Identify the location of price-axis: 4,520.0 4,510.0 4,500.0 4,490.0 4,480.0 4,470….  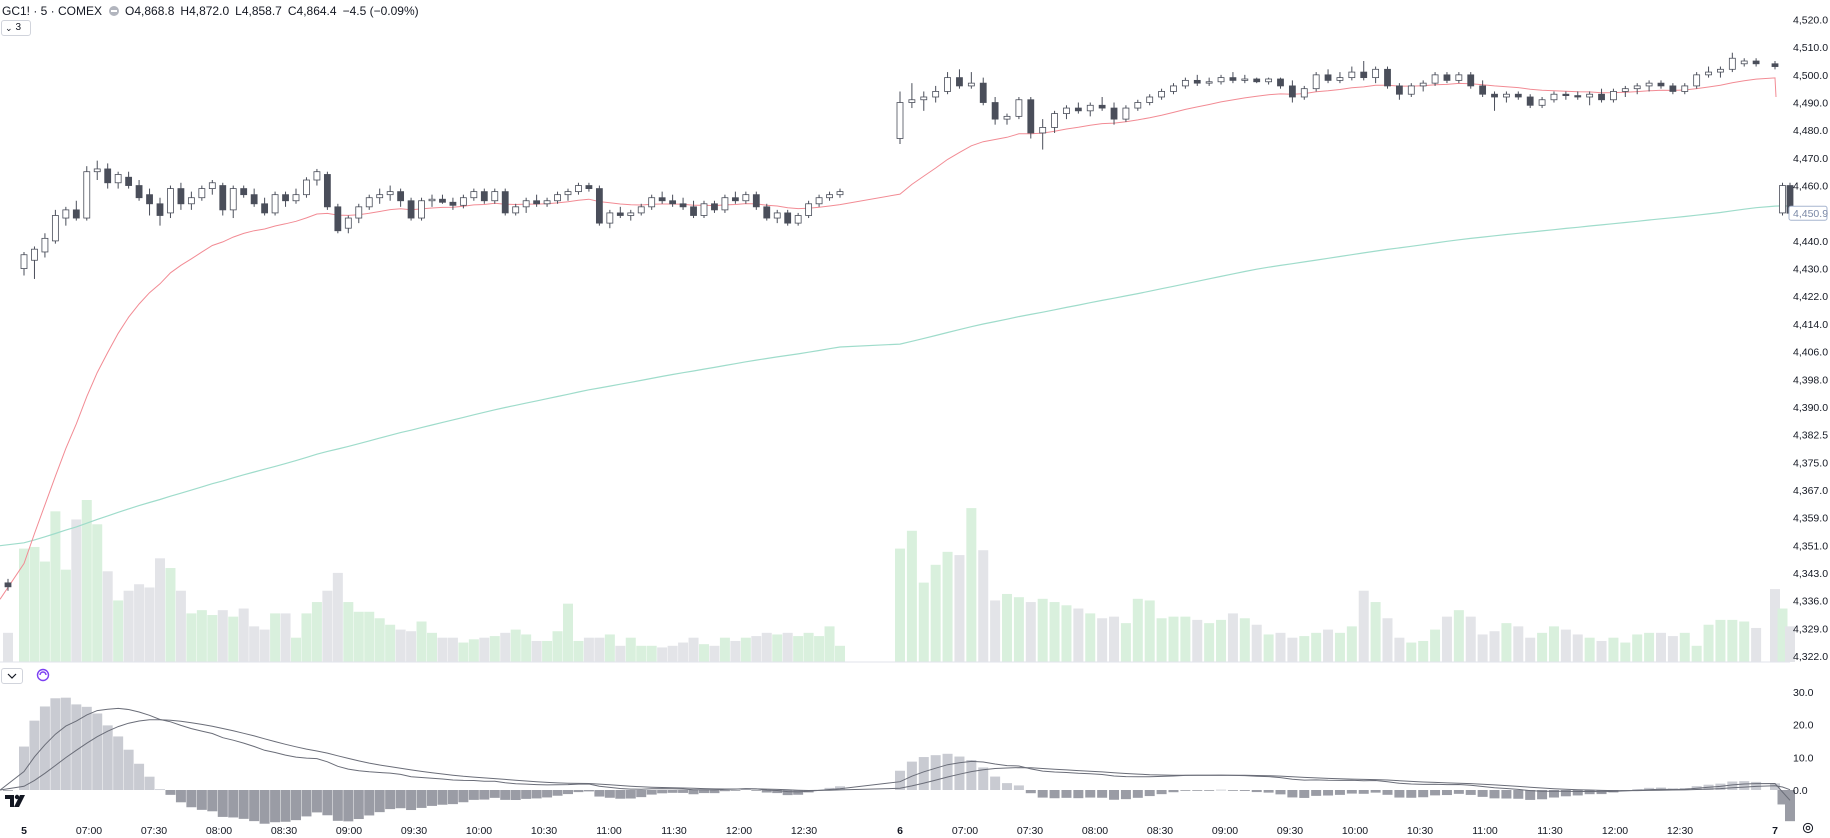
(1810, 339).